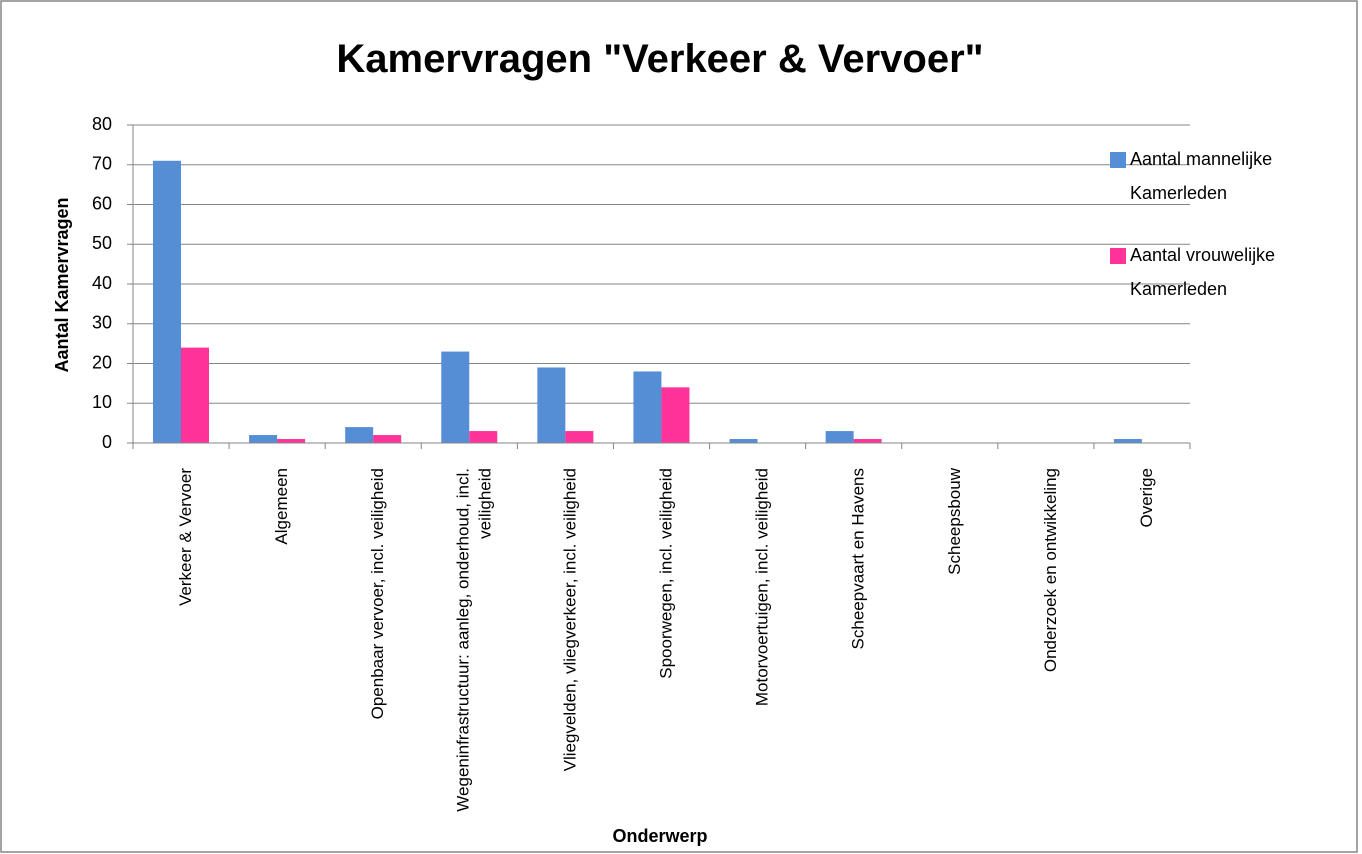  Describe the element at coordinates (659, 836) in the screenshot. I see `x-axis-title: Onderwerp` at that location.